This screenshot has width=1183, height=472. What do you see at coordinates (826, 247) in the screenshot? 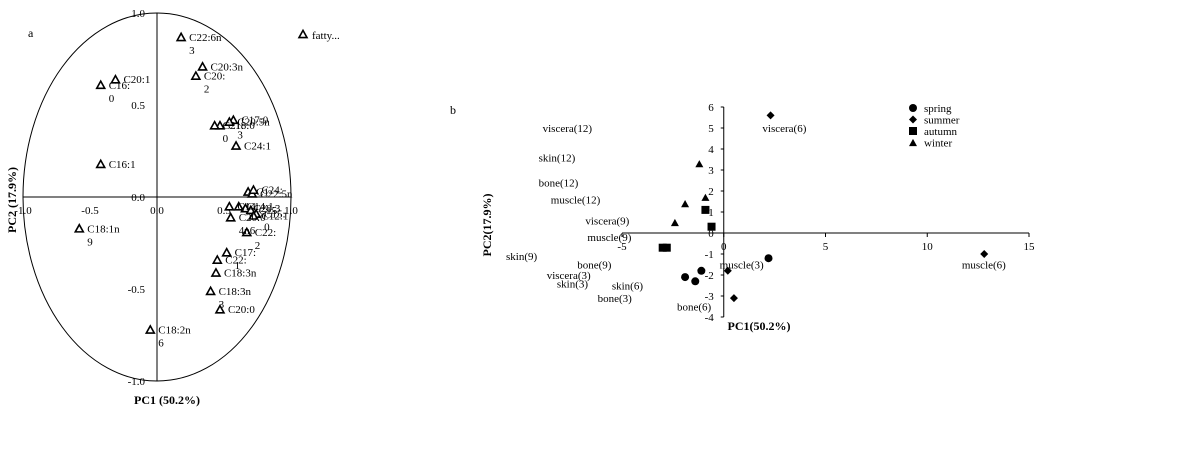
I see `x-tick-label: 5` at bounding box center [826, 247].